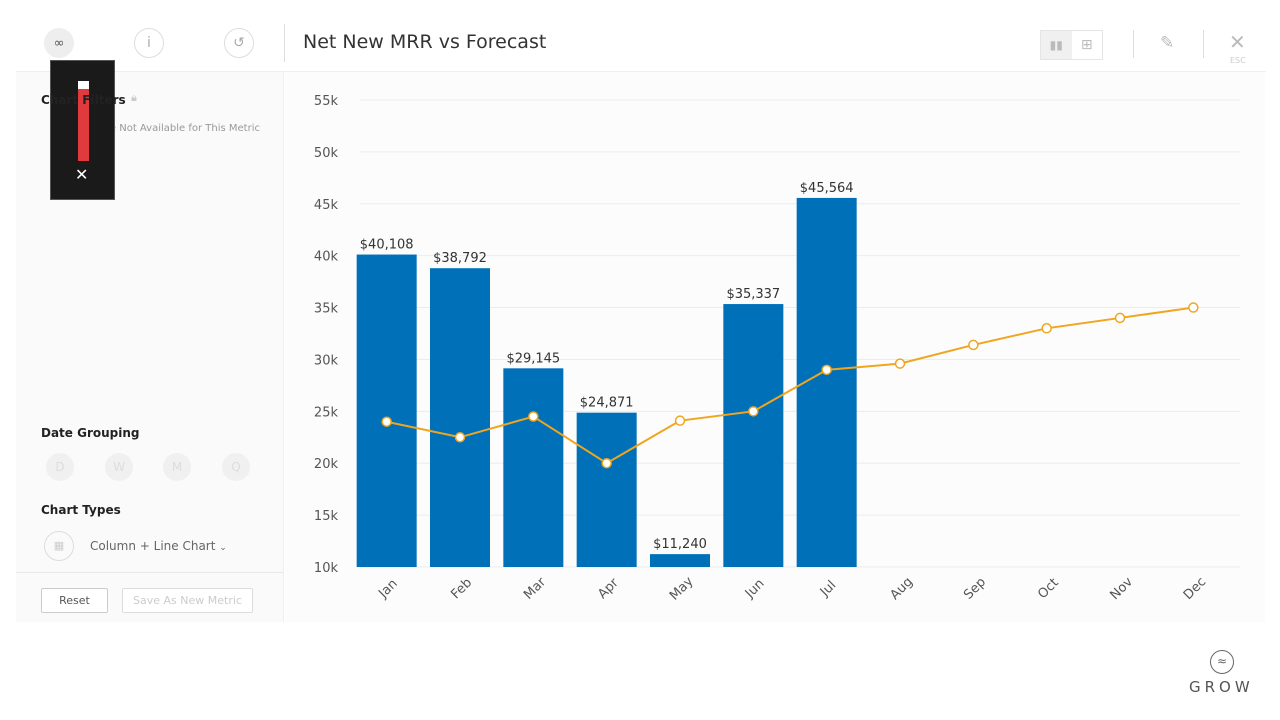  Describe the element at coordinates (60, 467) in the screenshot. I see `date-grouping-d: D` at that location.